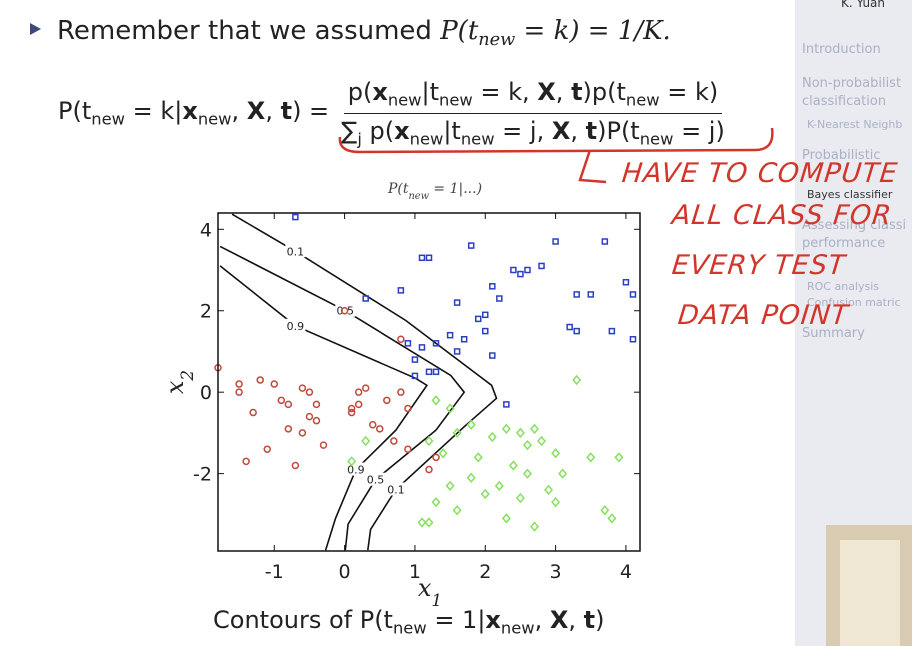  What do you see at coordinates (286, 111) in the screenshot?
I see `bold-symbol: t` at bounding box center [286, 111].